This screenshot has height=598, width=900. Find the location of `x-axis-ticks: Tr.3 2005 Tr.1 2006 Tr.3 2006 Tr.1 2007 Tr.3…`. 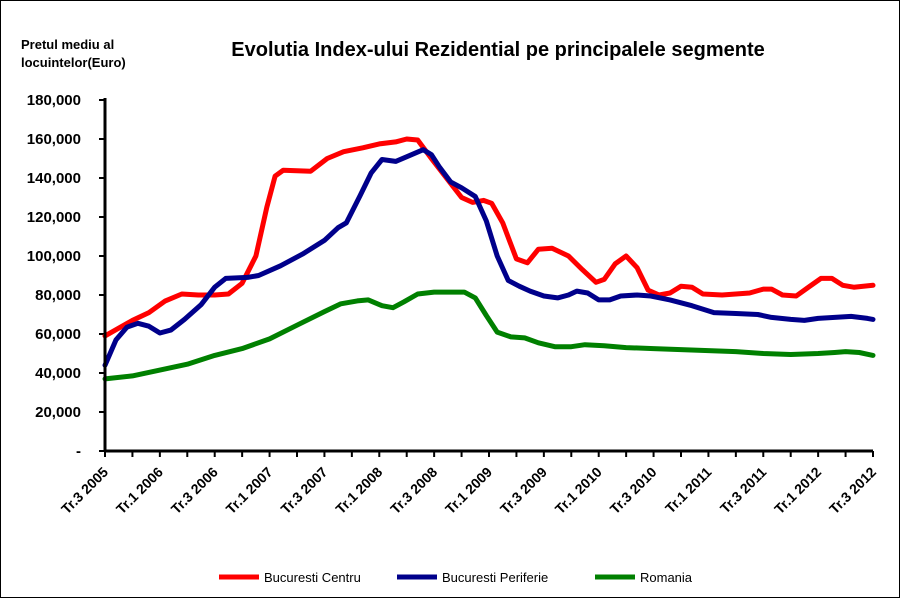

x-axis-ticks: Tr.3 2005 Tr.1 2006 Tr.3 2006 Tr.1 2007 Tr.3… is located at coordinates (468, 484).